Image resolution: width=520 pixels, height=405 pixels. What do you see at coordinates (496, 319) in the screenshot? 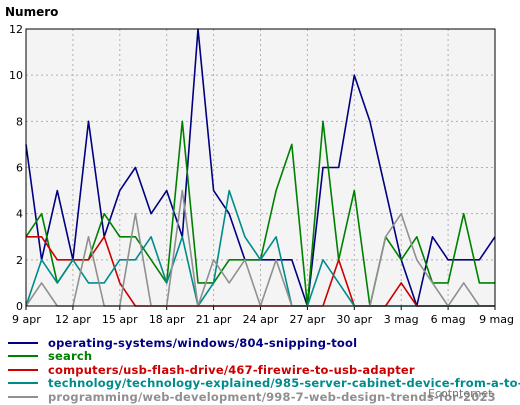
I see `x-tick-label: 9 mag` at bounding box center [496, 319].